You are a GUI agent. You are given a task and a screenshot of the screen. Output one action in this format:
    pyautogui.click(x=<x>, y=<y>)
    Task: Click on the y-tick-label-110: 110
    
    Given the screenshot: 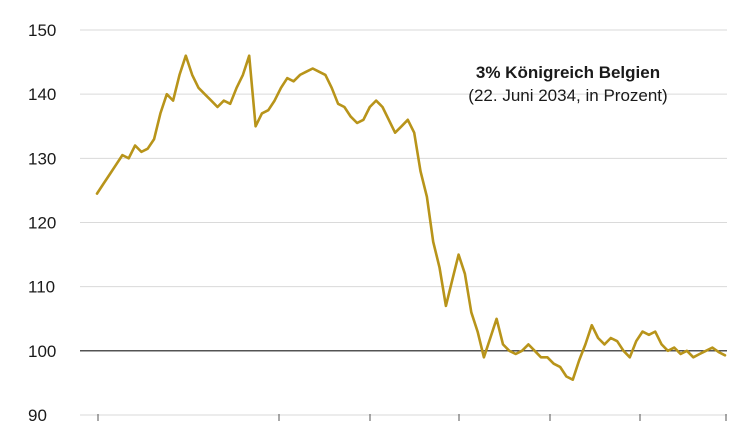 What is the action you would take?
    pyautogui.click(x=41, y=287)
    